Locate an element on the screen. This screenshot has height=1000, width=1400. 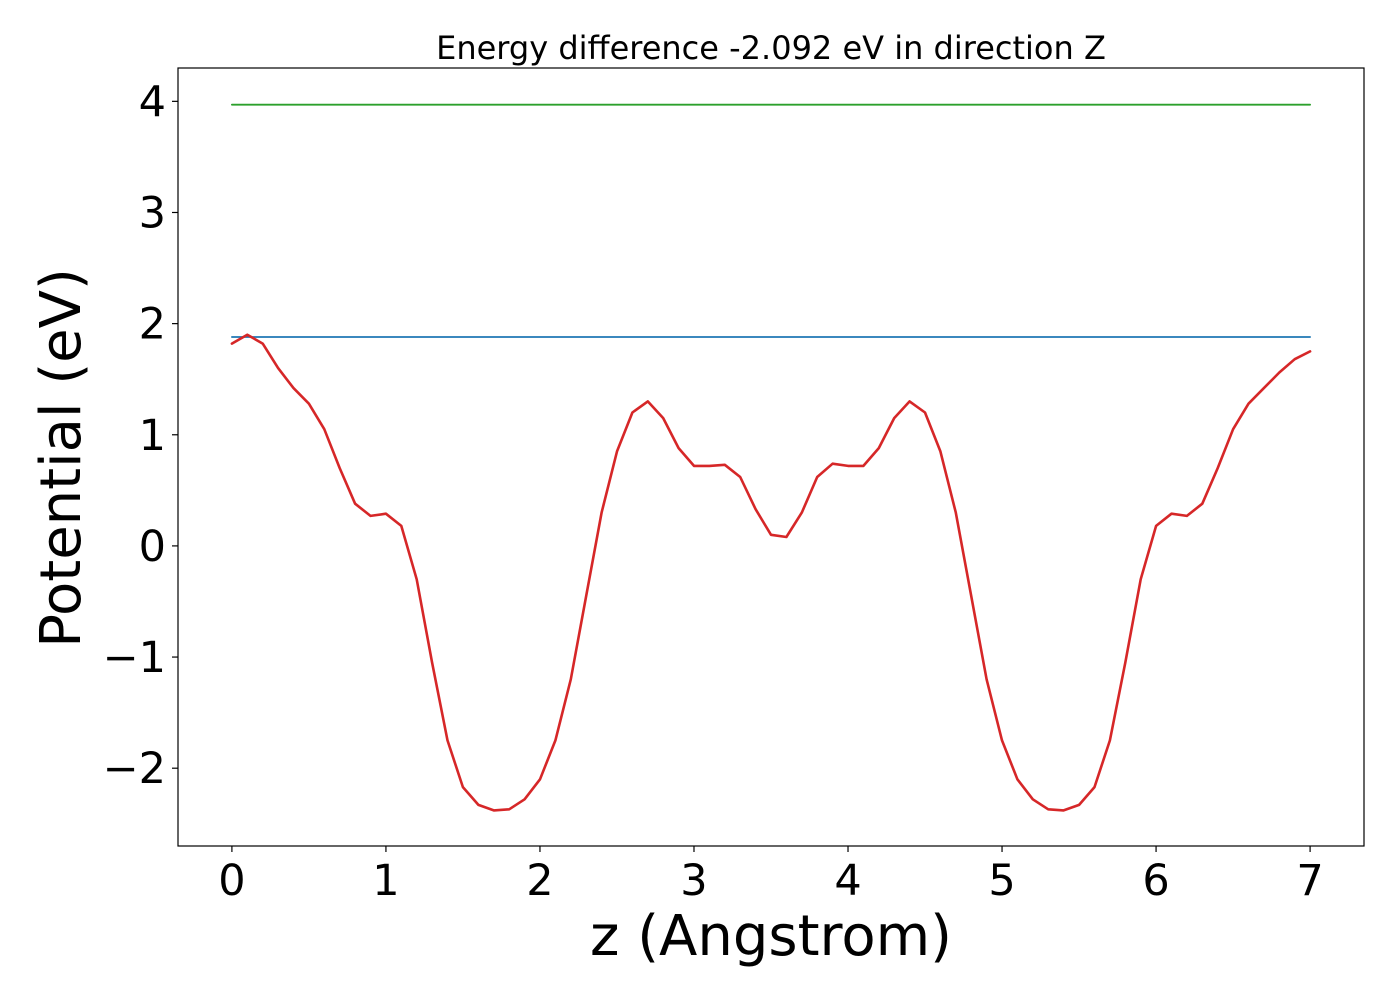
x-tick-label: 6 is located at coordinates (1155, 881).